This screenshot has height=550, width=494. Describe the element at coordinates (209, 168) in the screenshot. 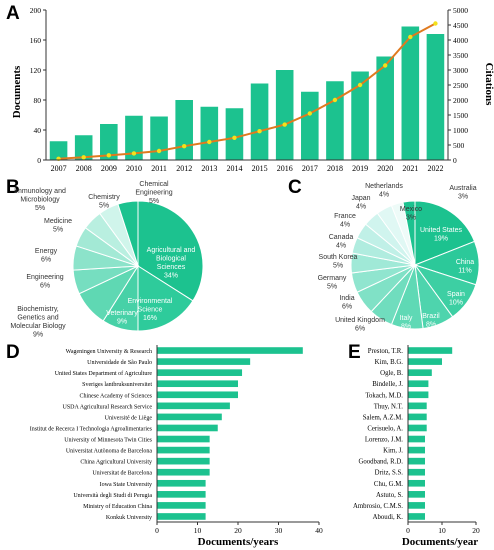

I see `xtick-label: 2013` at that location.